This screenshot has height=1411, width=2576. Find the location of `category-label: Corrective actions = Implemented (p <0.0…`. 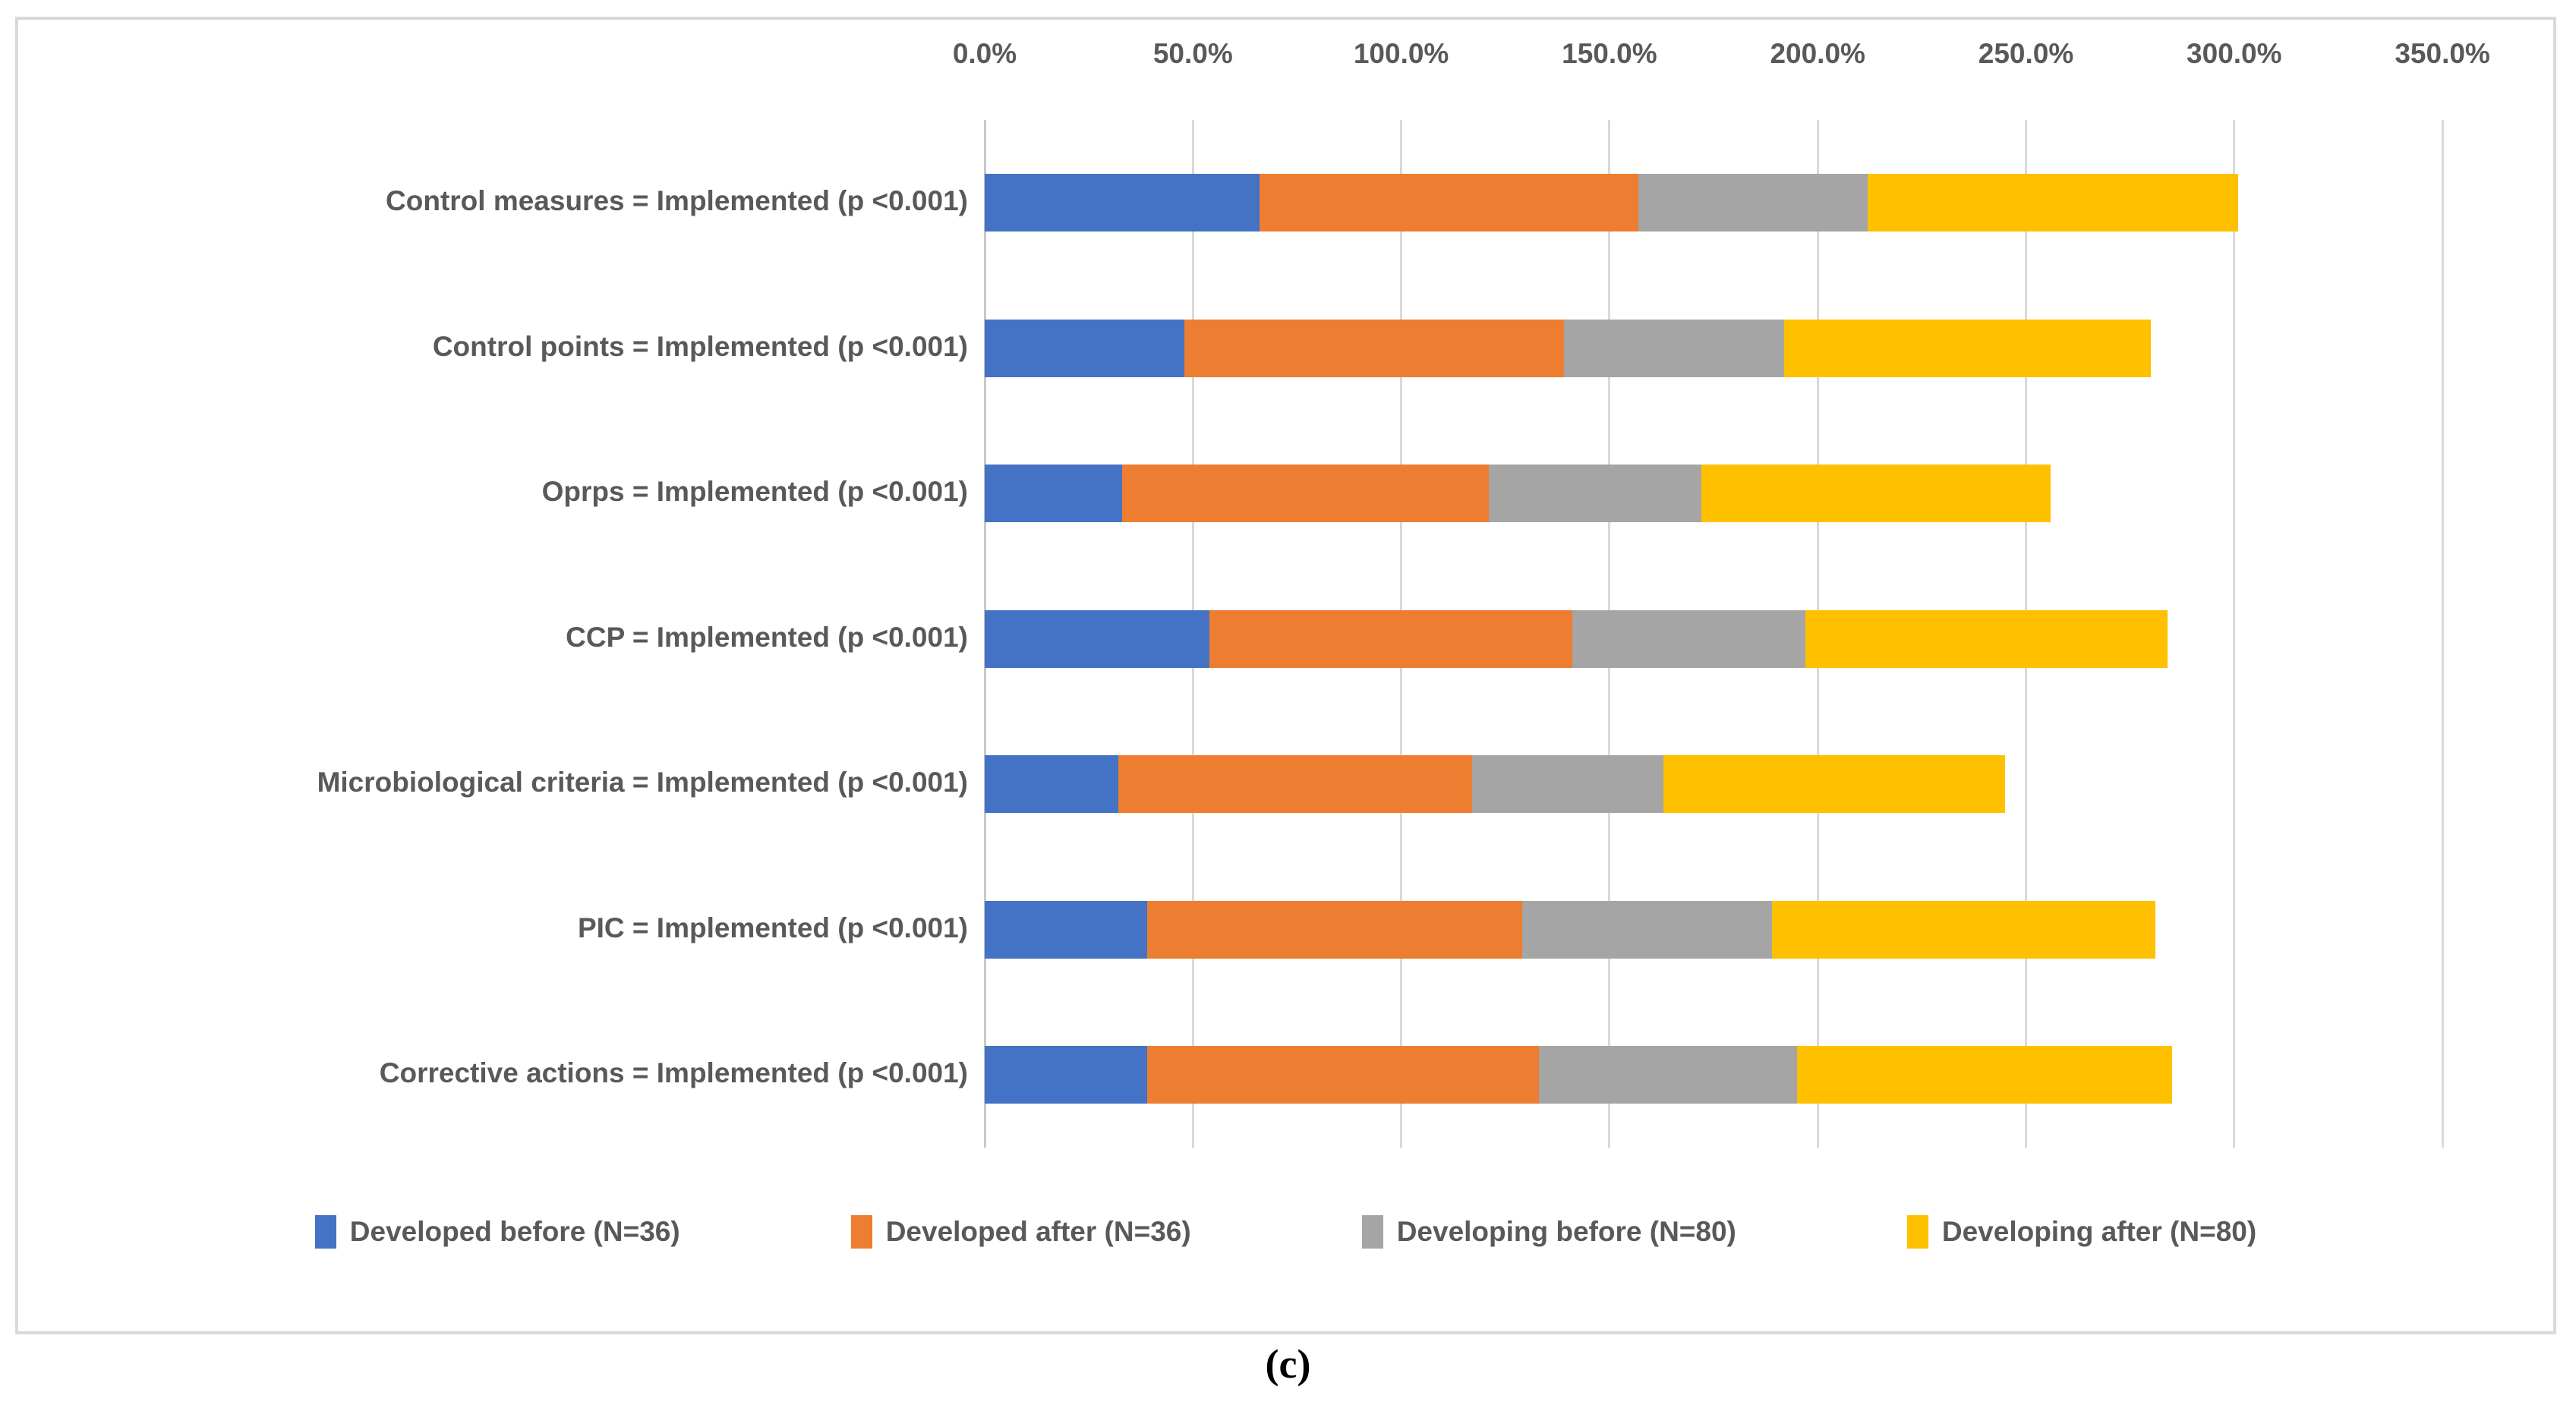

category-label: Corrective actions = Implemented (p <0.0… is located at coordinates (673, 1072).